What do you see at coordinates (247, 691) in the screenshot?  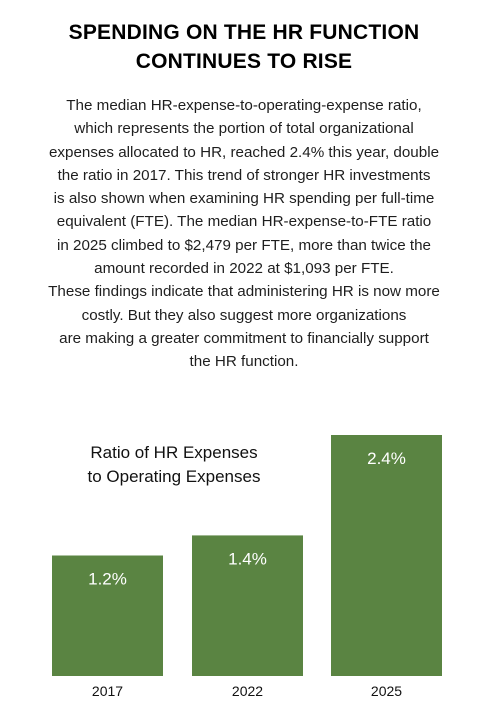 I see `x-tick-label: 2022` at bounding box center [247, 691].